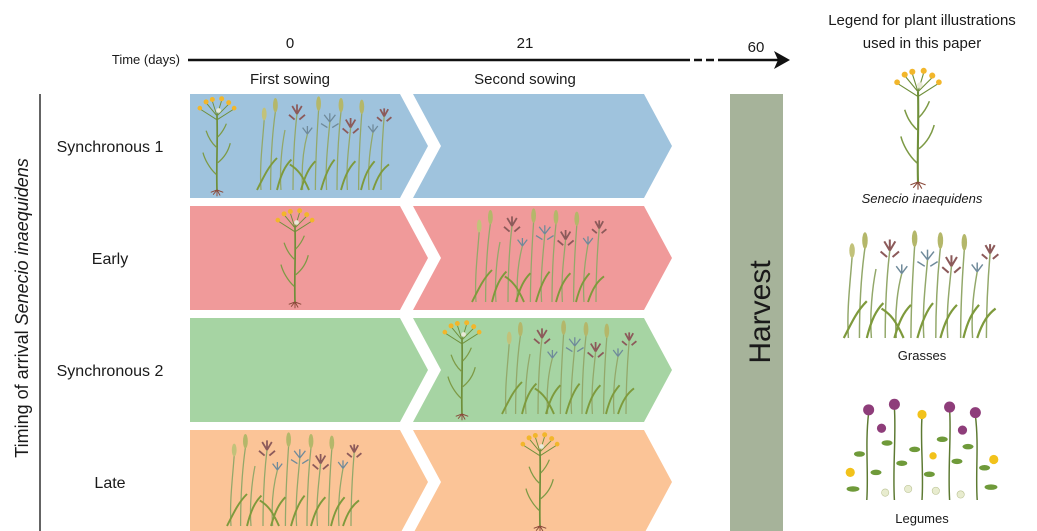  I want to click on row-label-synchronous-1: Synchronous 1, so click(110, 147).